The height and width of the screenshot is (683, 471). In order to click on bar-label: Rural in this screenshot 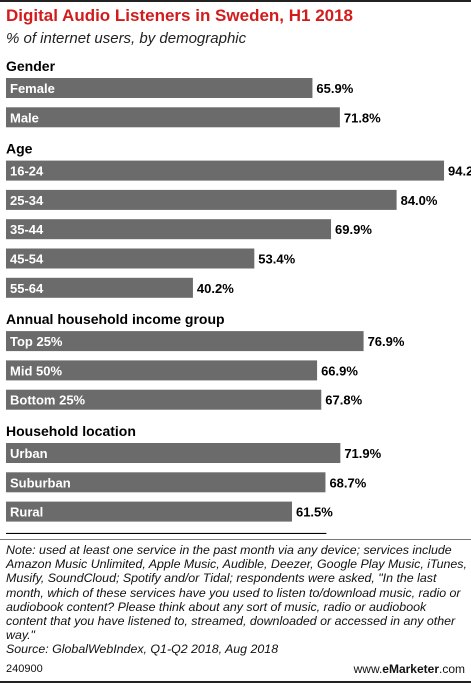, I will do `click(26, 512)`.